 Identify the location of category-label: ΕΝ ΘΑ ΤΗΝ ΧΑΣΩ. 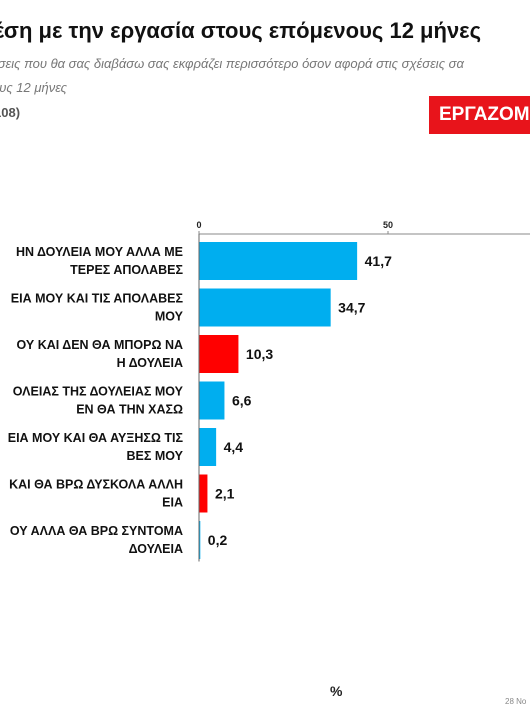
(129, 410).